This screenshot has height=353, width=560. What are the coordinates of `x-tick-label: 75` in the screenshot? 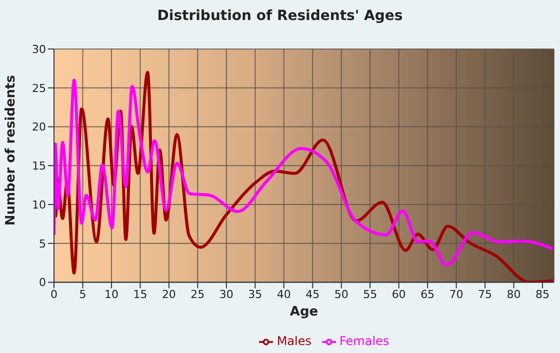 It's located at (485, 295).